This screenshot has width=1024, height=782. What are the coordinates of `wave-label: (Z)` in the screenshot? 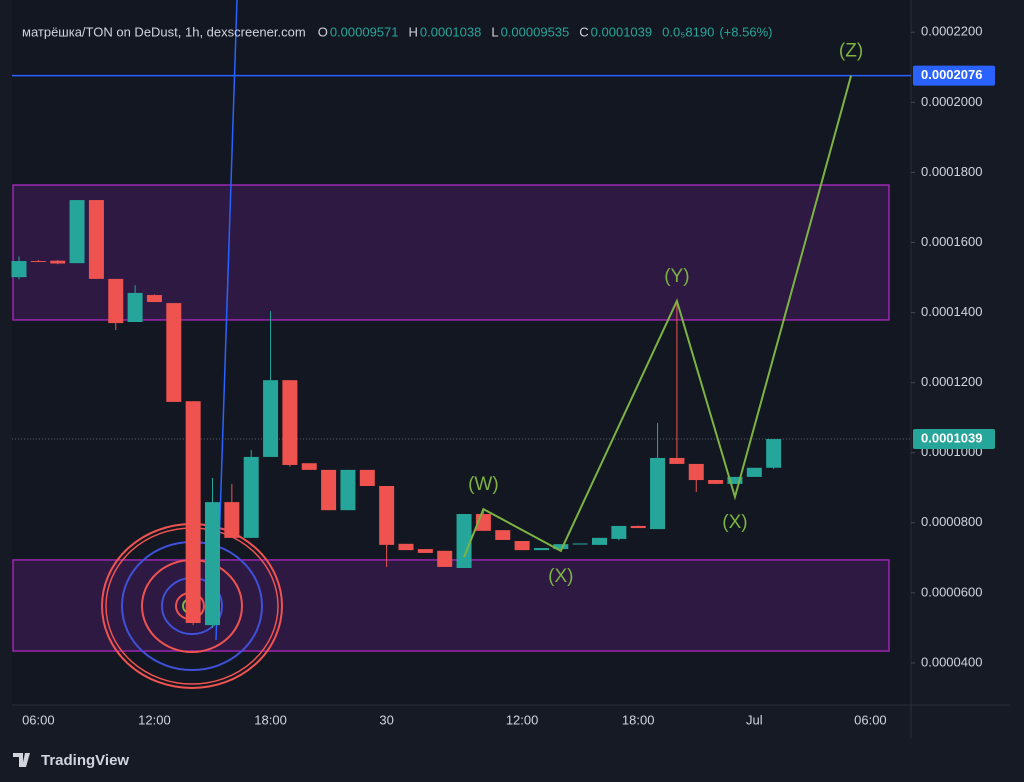 It's located at (851, 51).